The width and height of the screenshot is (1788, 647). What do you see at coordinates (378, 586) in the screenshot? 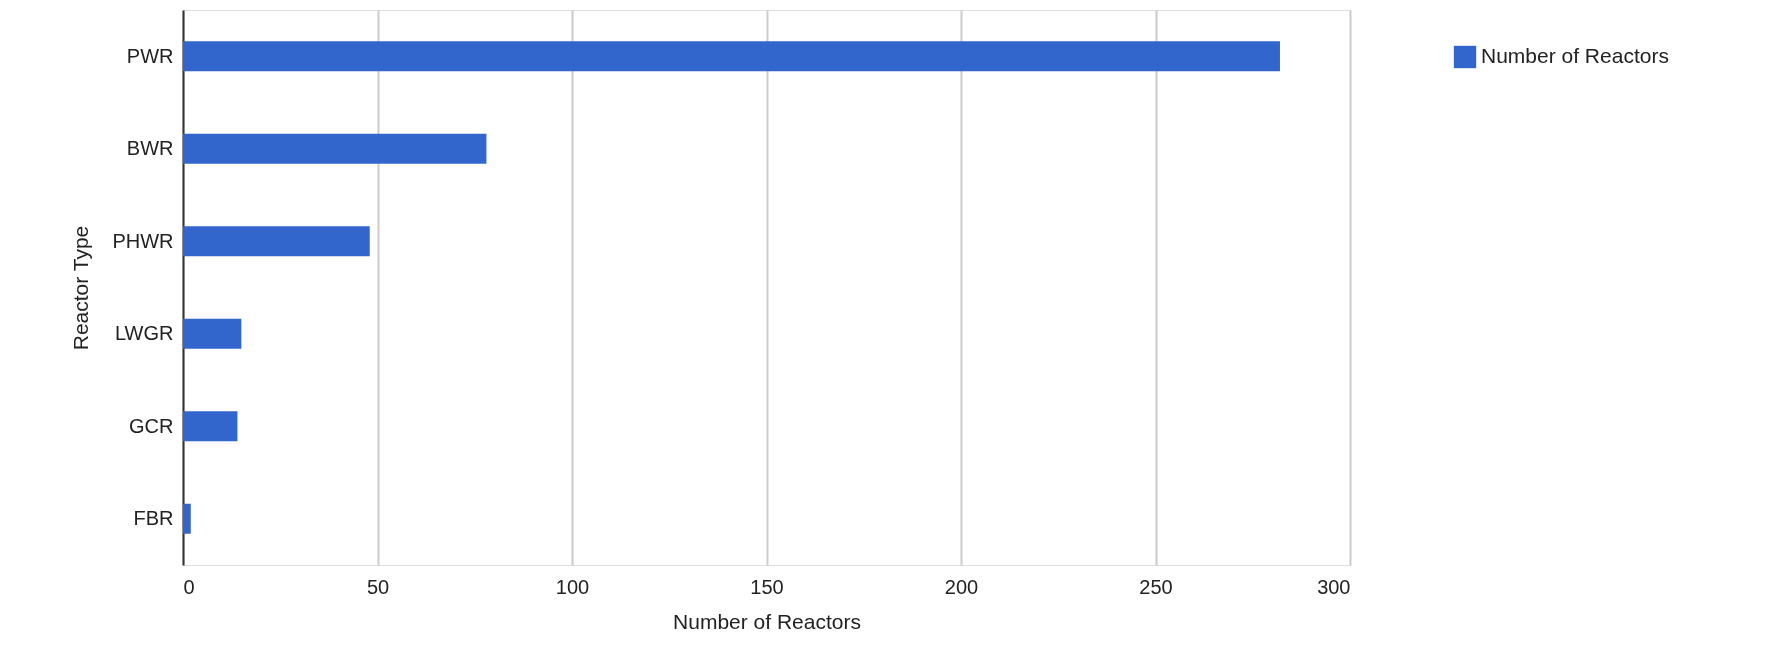
I see `x-tick-label: 50` at bounding box center [378, 586].